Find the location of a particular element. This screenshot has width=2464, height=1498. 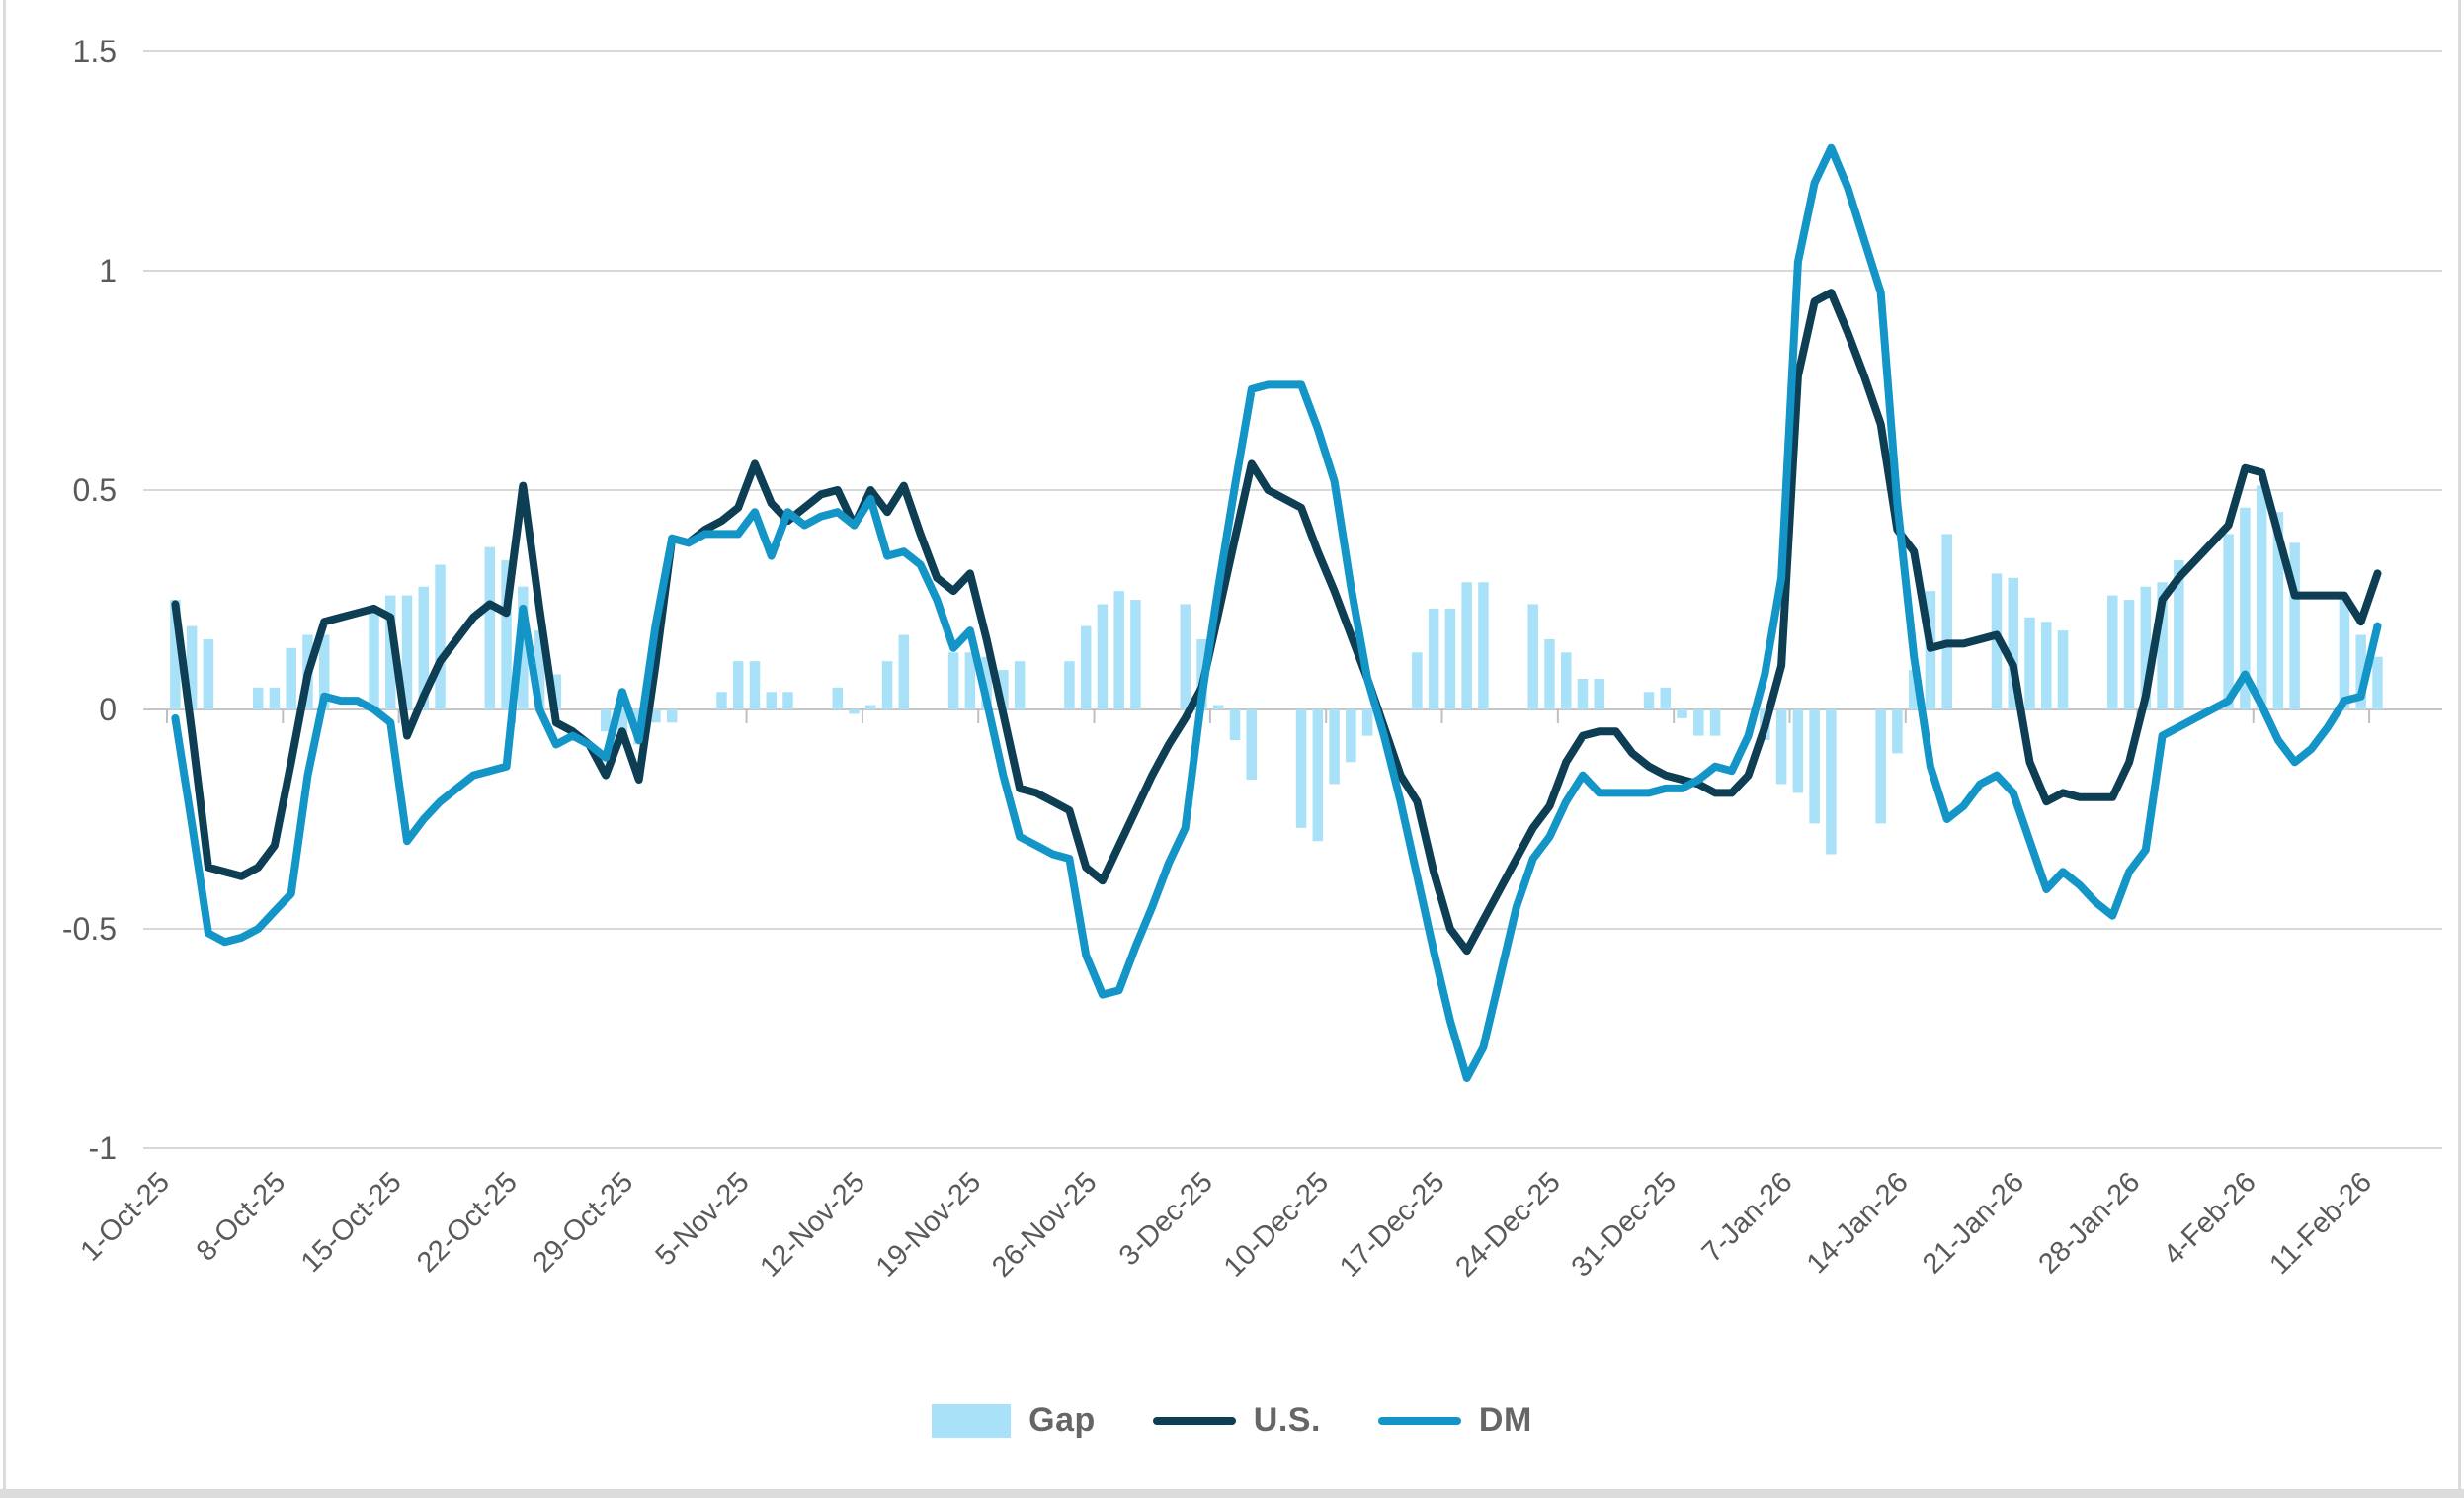

chart-legend: Gap U.S. DM is located at coordinates (1232, 1420).